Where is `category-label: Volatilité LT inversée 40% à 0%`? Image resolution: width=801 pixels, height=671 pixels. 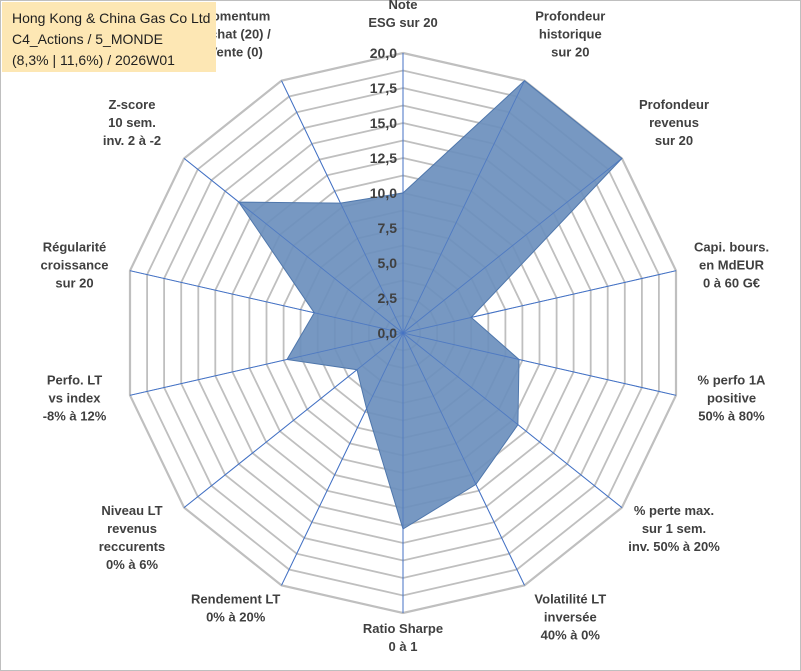 category-label: Volatilité LT inversée 40% à 0% is located at coordinates (570, 617).